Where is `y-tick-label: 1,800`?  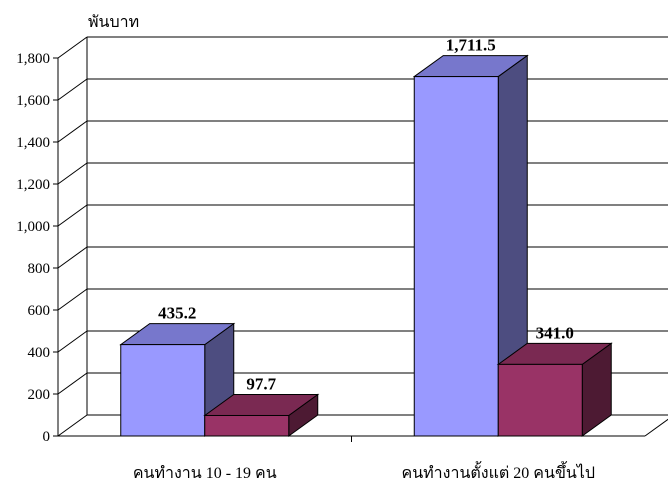
y-tick-label: 1,800 is located at coordinates (33, 59).